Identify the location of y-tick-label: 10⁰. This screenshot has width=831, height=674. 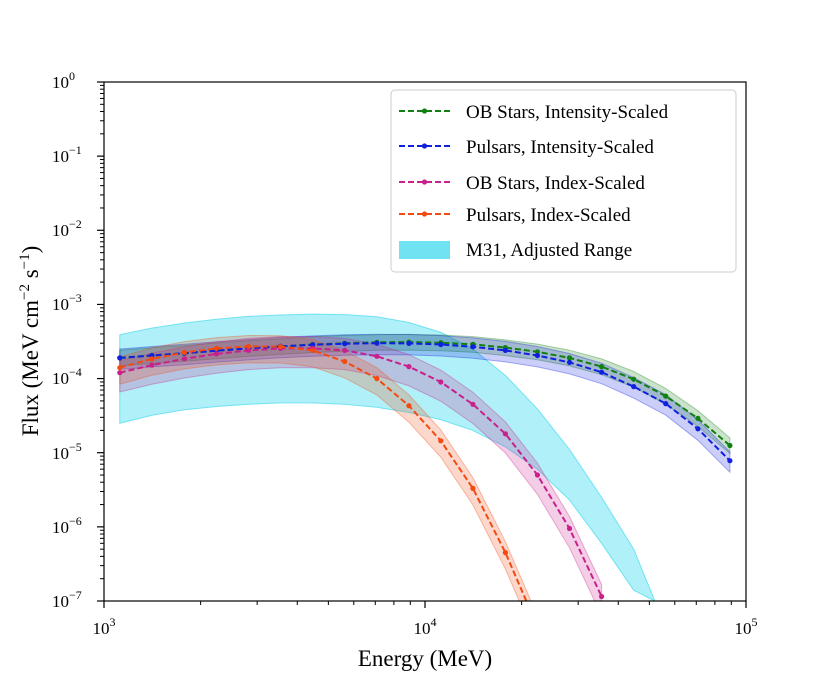
(63, 80).